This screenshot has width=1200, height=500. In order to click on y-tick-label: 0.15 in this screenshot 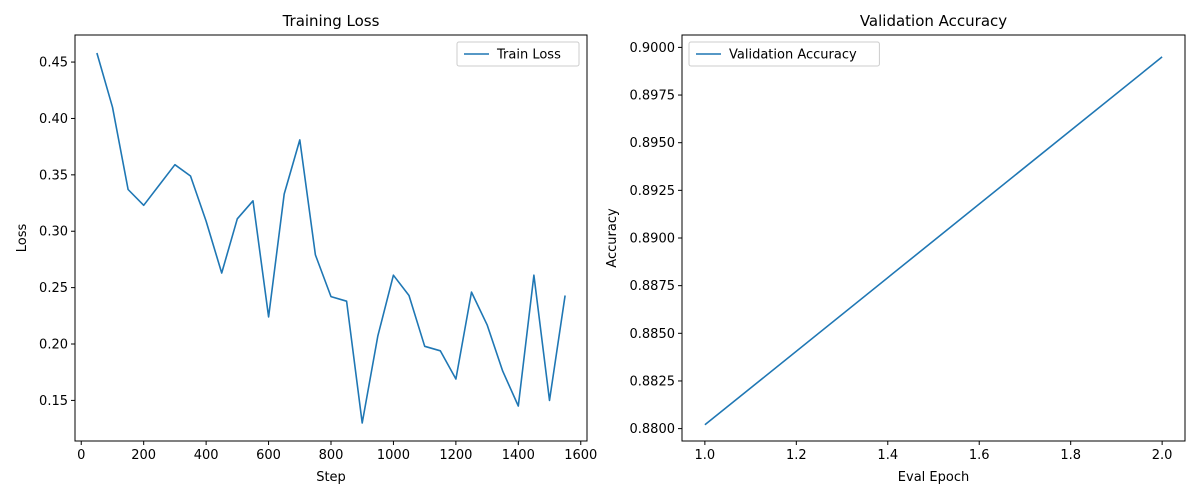, I will do `click(53, 401)`.